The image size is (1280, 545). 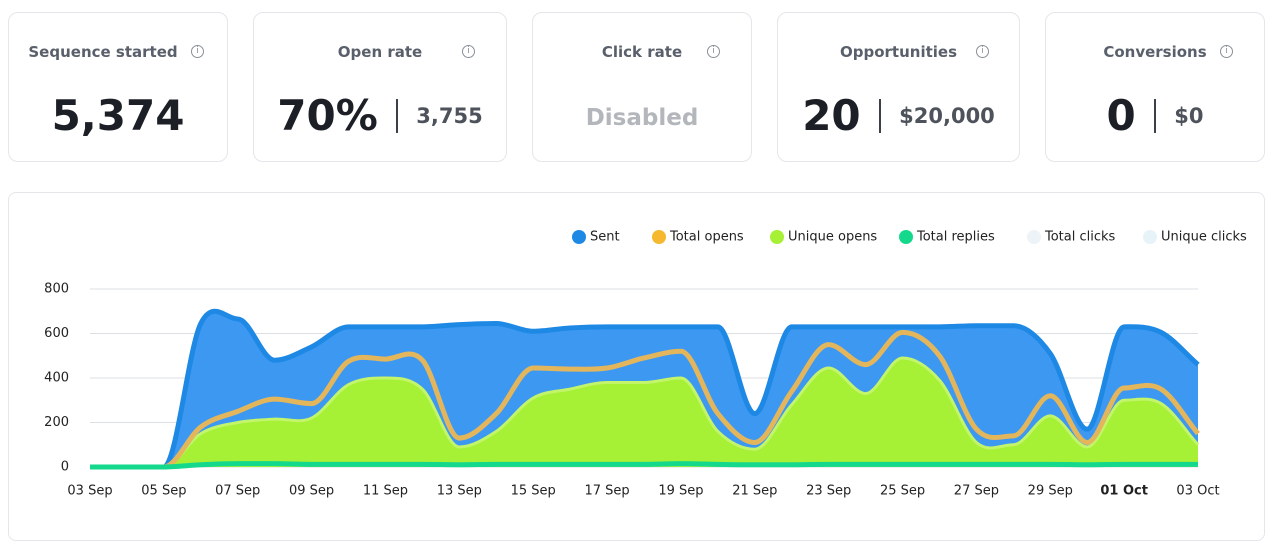 I want to click on y-tick-label: 200, so click(x=56, y=422).